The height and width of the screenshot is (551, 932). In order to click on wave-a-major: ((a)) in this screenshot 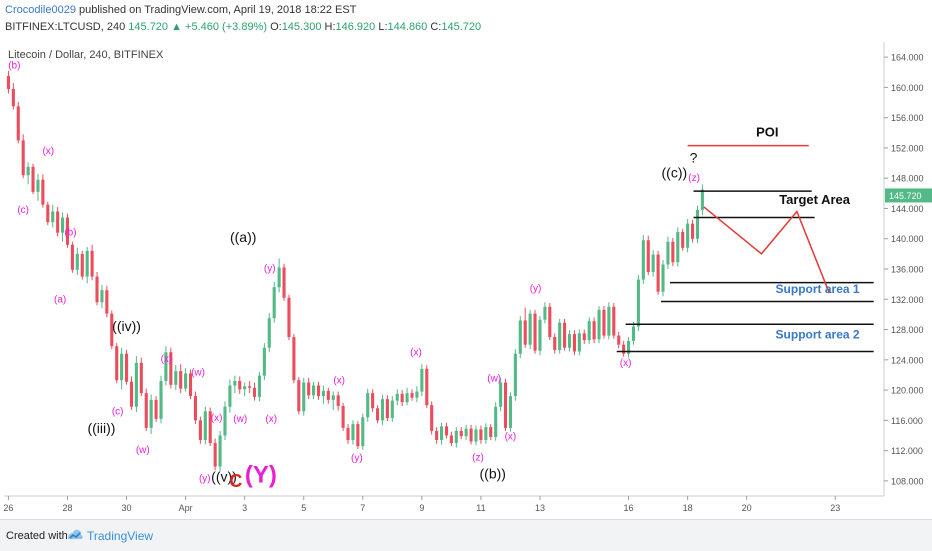, I will do `click(243, 237)`.